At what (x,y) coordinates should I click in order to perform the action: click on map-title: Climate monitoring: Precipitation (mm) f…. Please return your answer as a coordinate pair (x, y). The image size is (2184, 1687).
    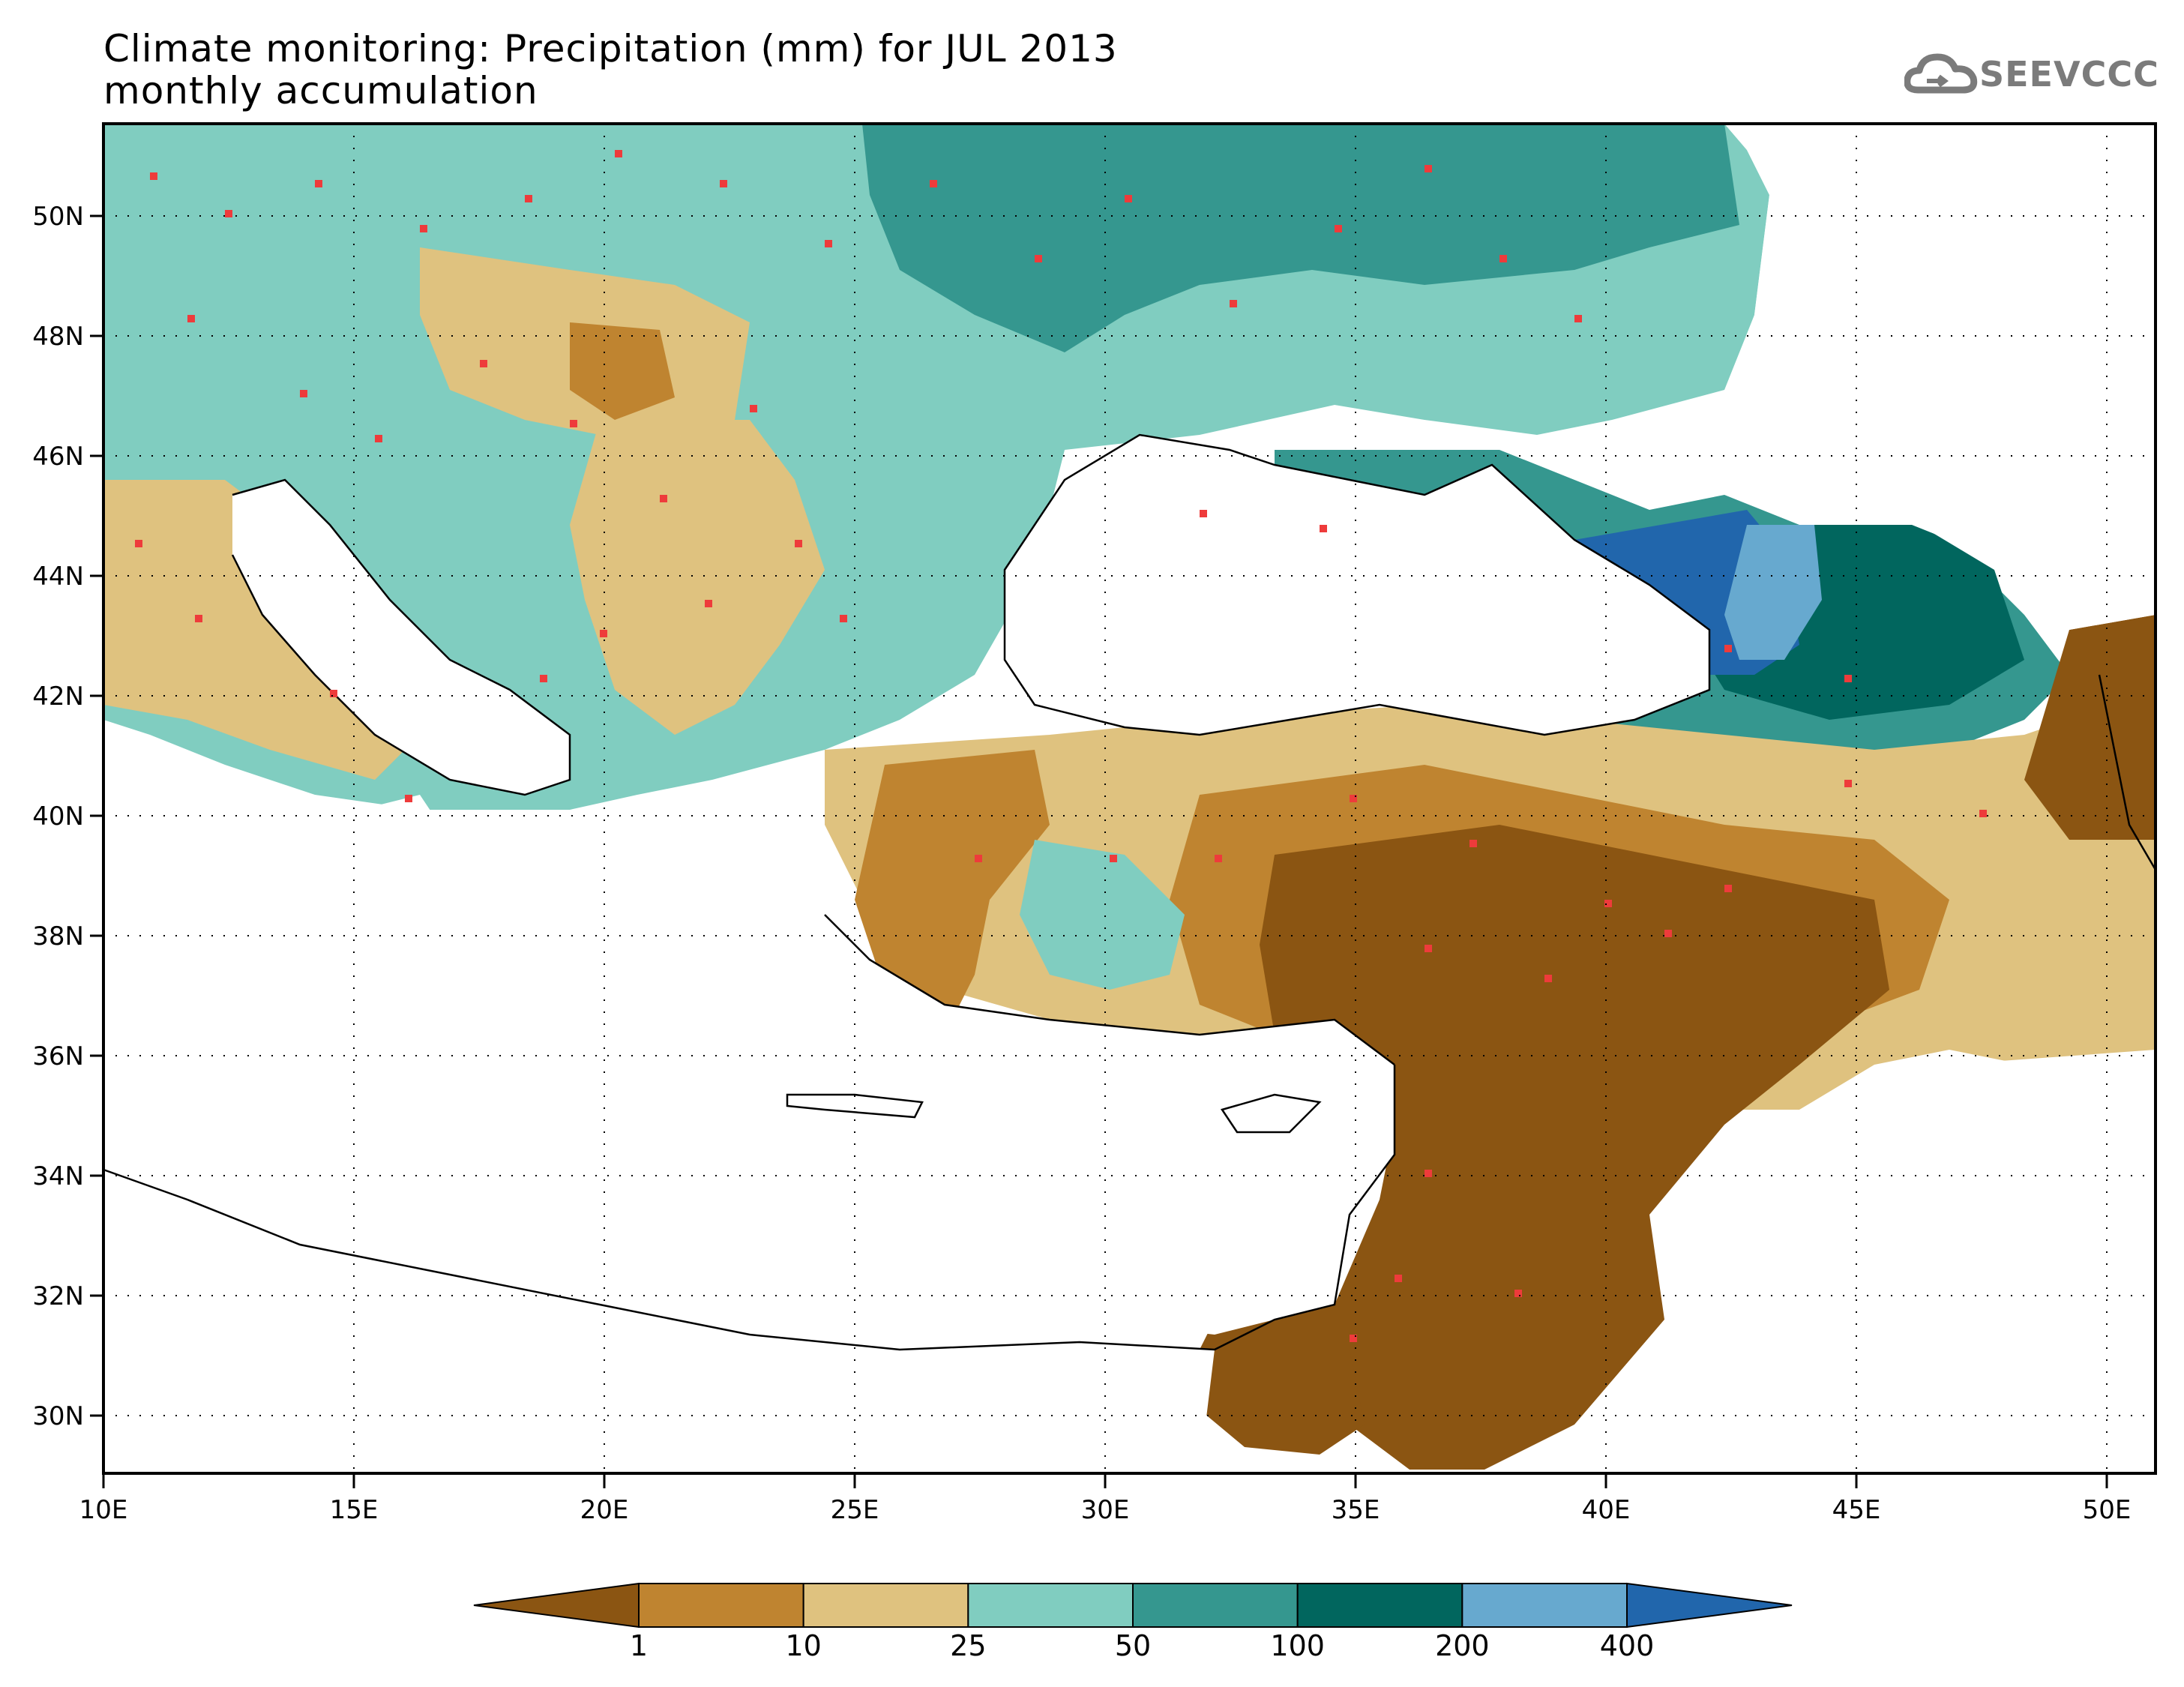
    Looking at the image, I should click on (610, 48).